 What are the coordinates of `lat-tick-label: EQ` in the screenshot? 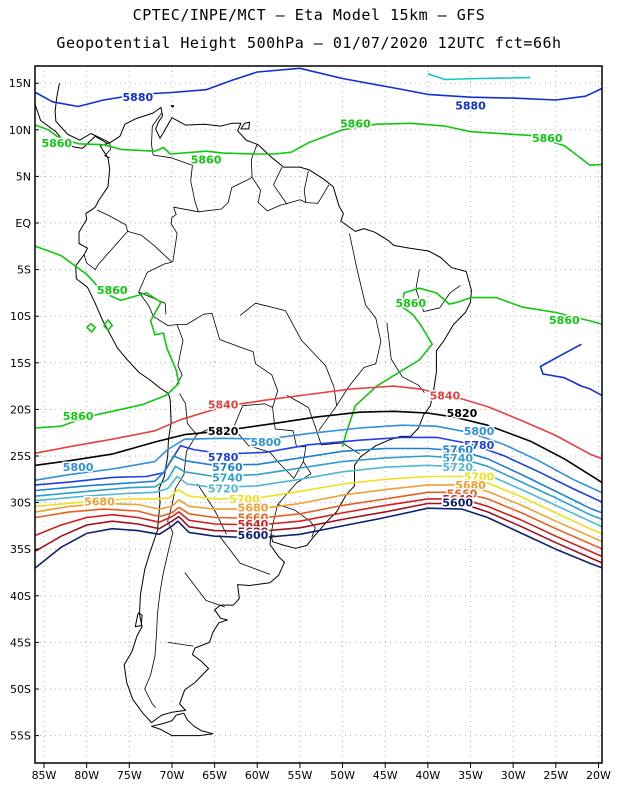 It's located at (23, 223).